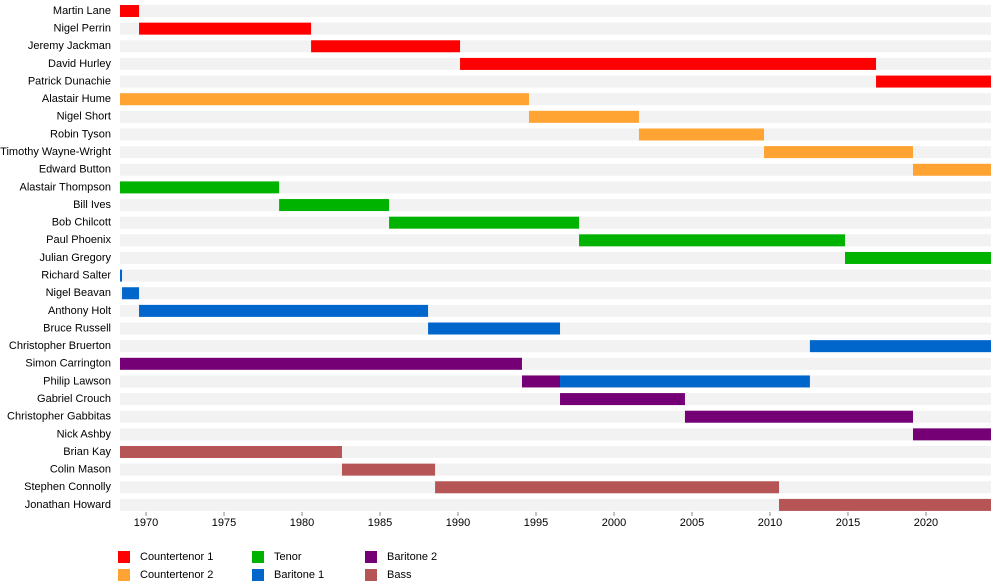 Image resolution: width=1000 pixels, height=584 pixels. I want to click on row-label: Alastair Thompson, so click(65, 187).